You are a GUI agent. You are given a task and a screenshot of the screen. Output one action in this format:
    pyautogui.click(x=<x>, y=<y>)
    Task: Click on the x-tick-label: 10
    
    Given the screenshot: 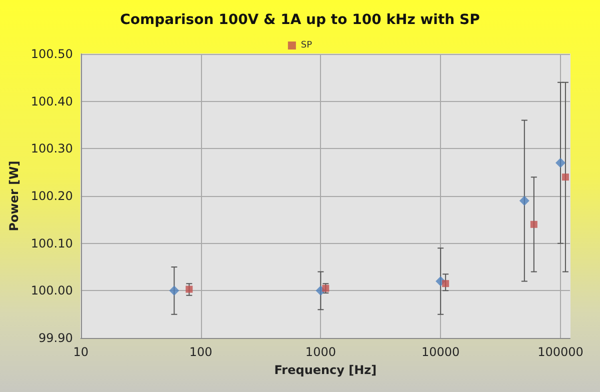 What is the action you would take?
    pyautogui.click(x=81, y=352)
    